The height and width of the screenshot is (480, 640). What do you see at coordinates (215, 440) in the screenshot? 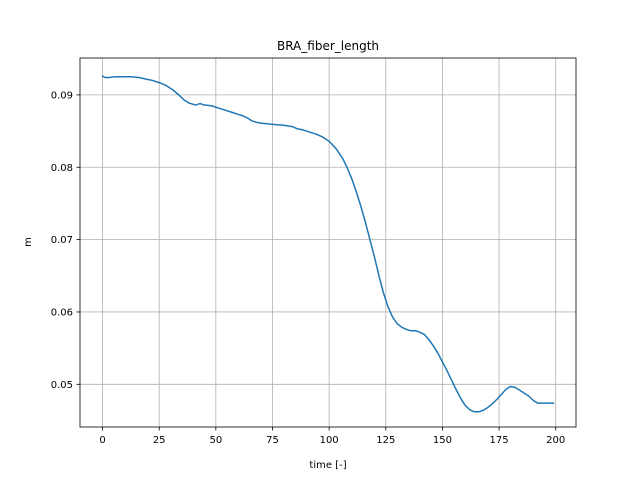
I see `x-tick-label: 50` at bounding box center [215, 440].